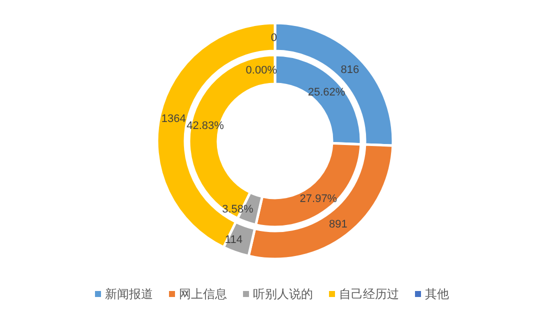  What do you see at coordinates (283, 294) in the screenshot?
I see `legend-label: 听别人说的` at bounding box center [283, 294].